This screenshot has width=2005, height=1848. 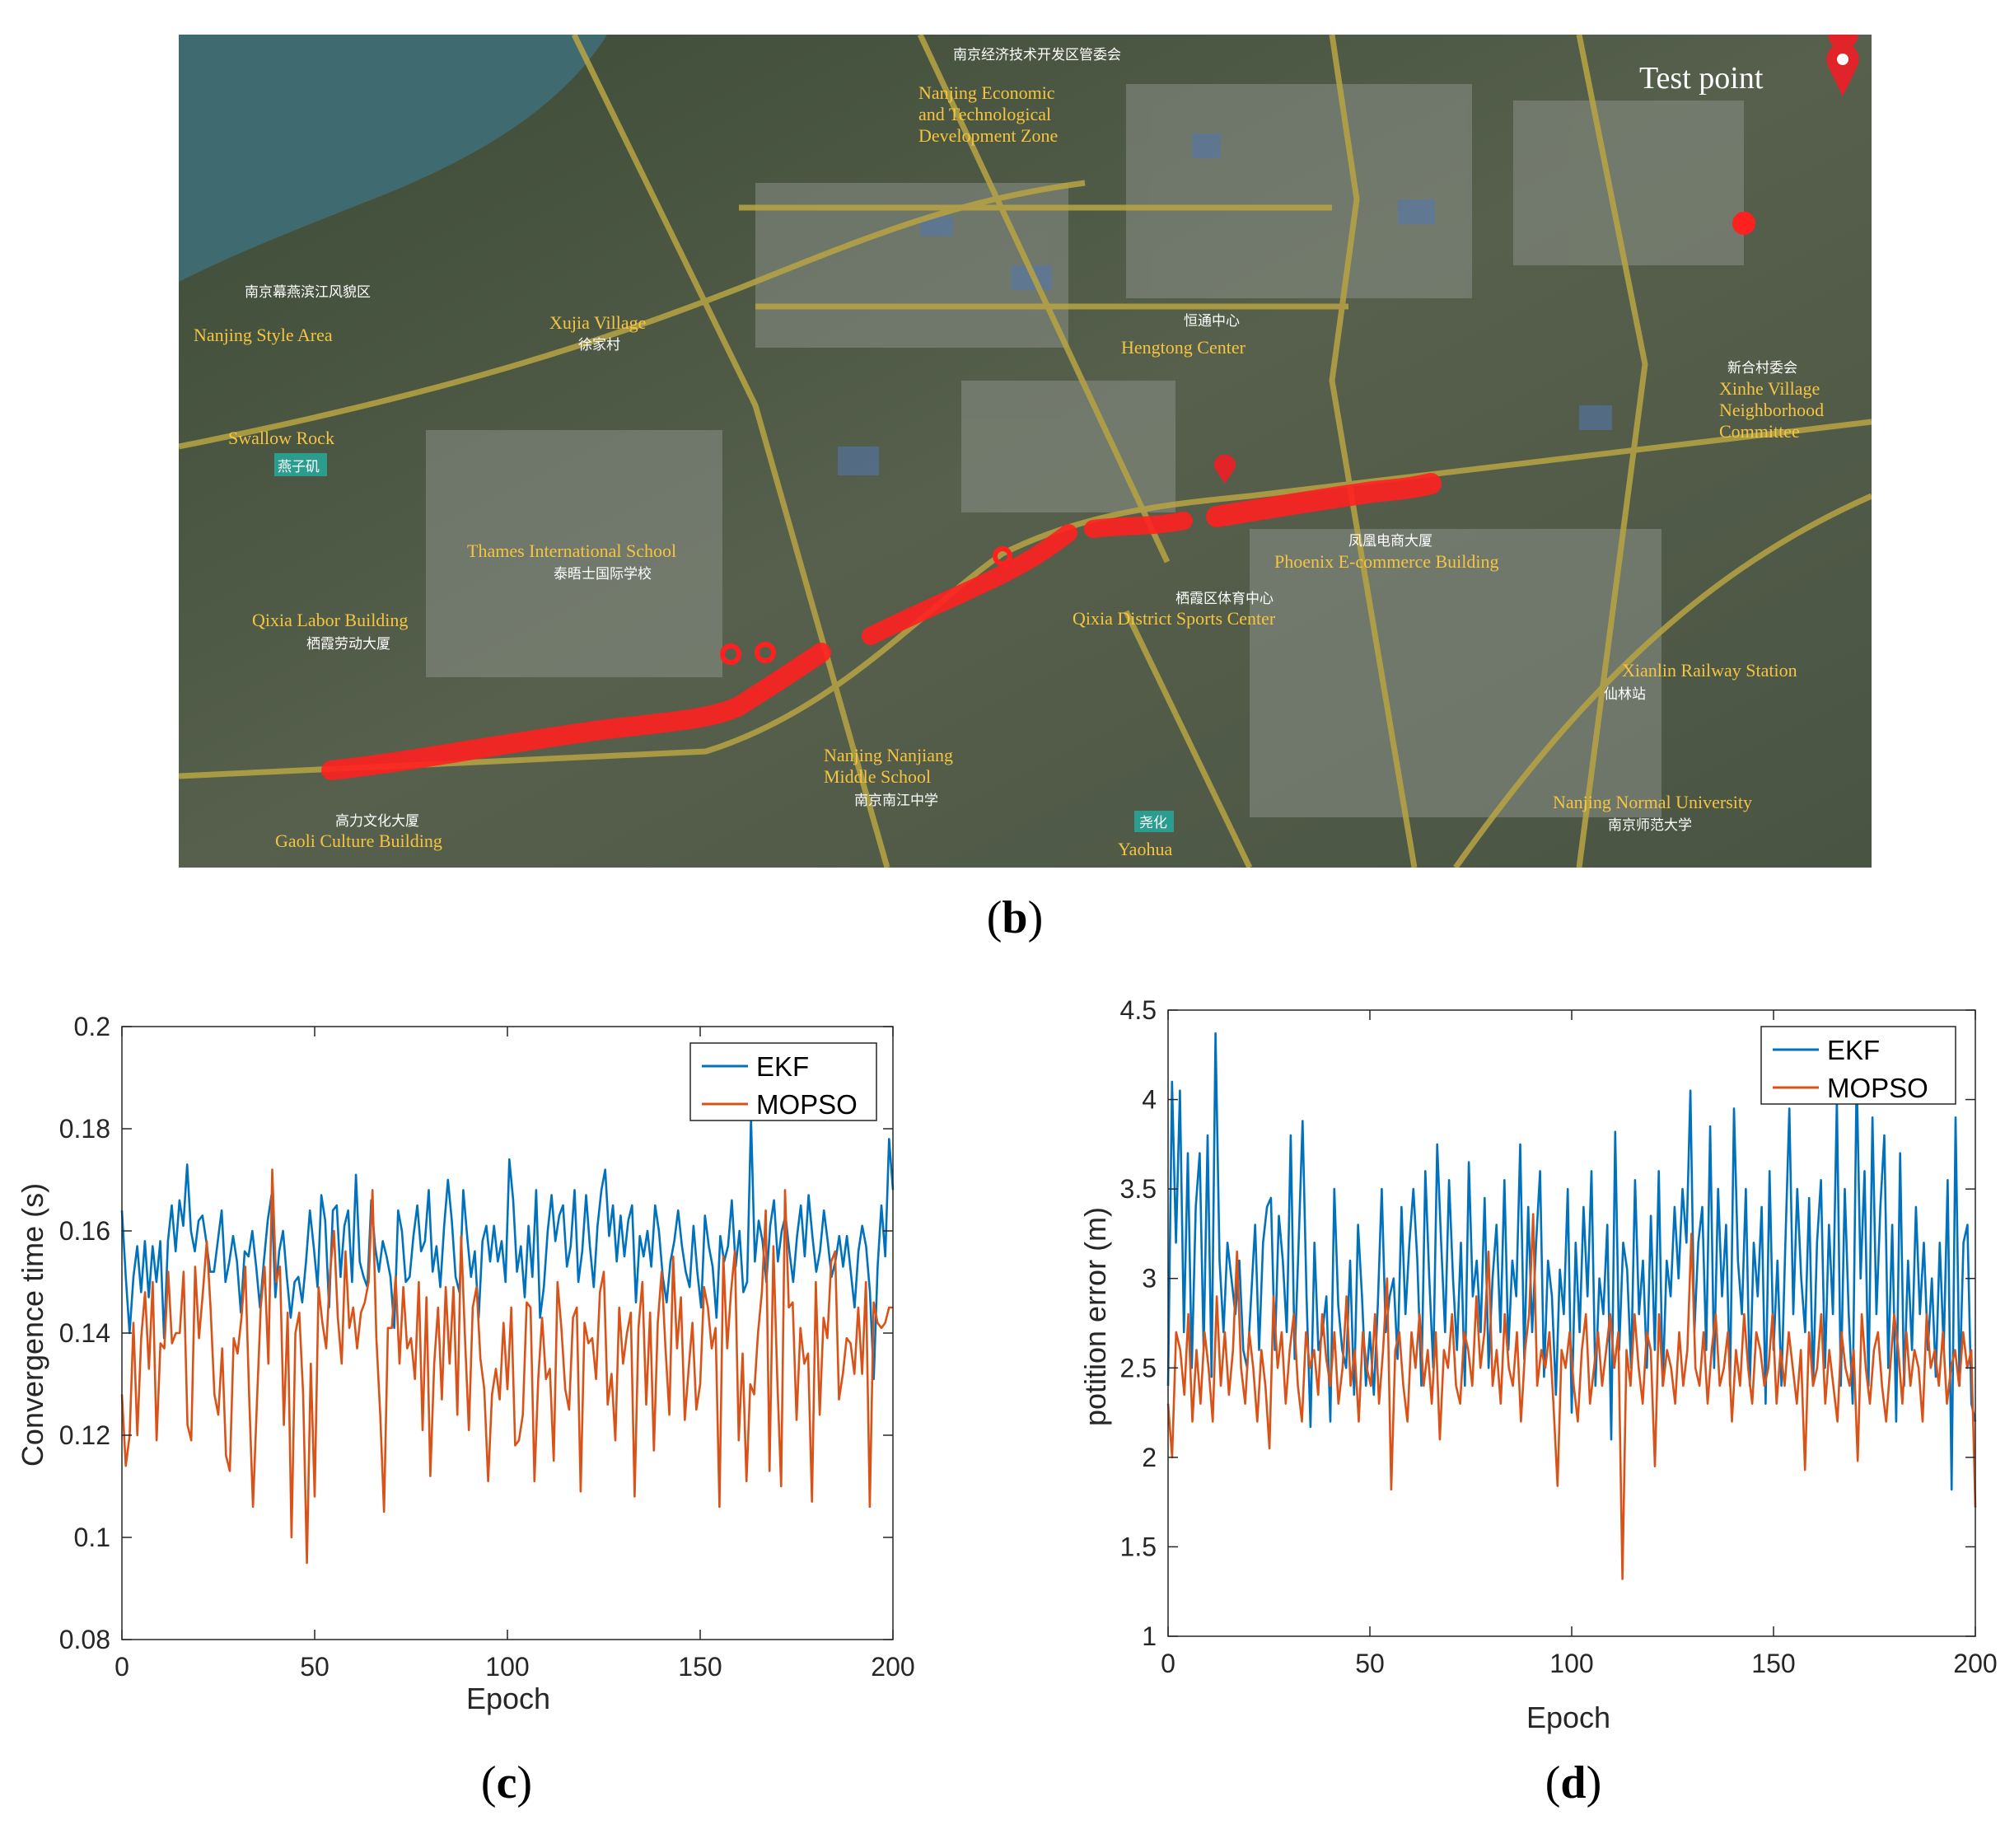 I want to click on map-cn-2: 徐家村, so click(x=599, y=345).